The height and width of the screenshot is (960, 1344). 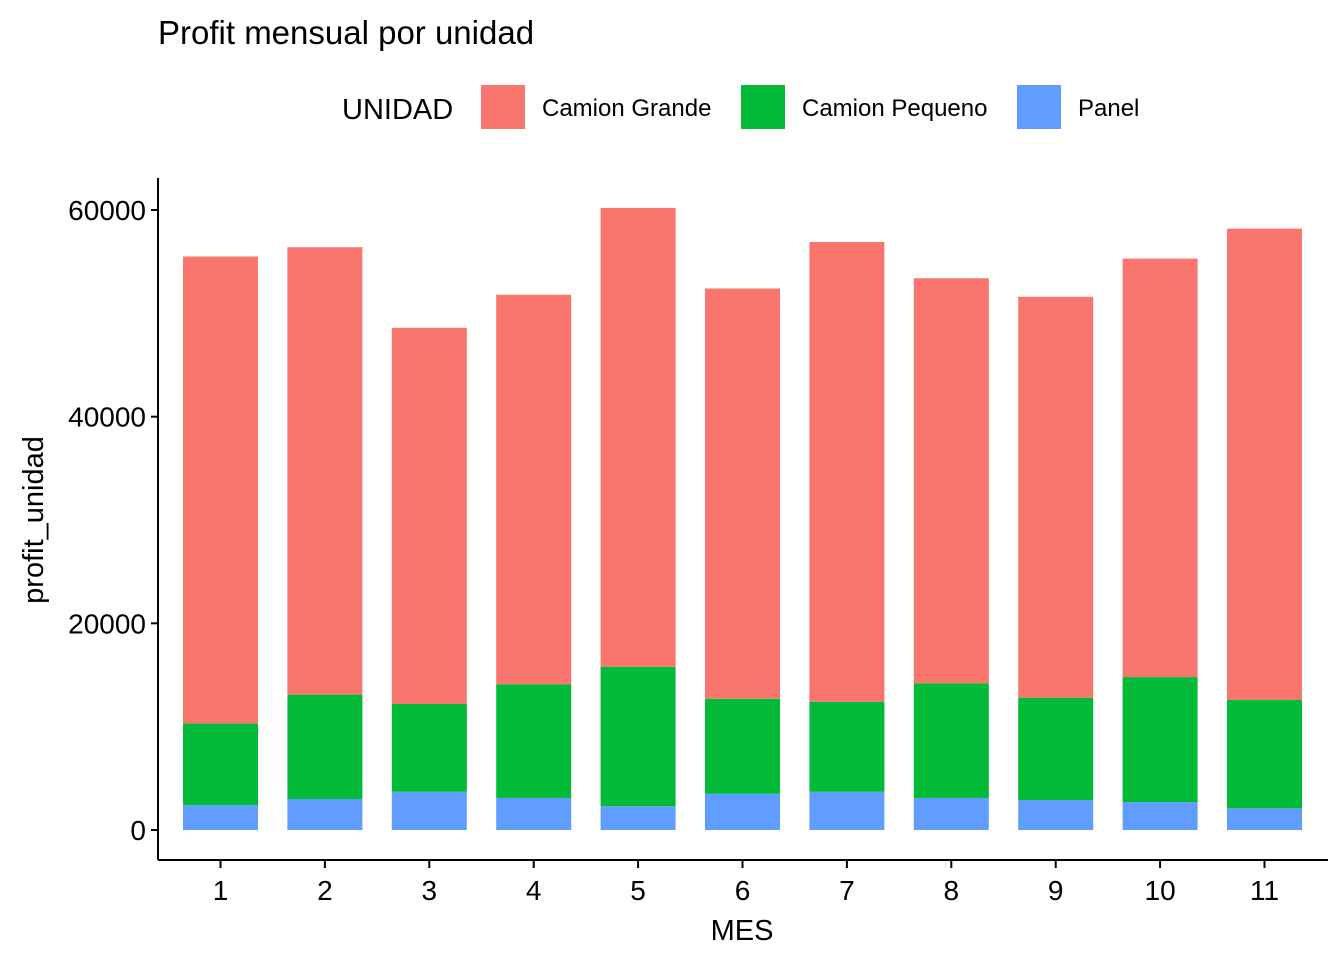 What do you see at coordinates (107, 210) in the screenshot?
I see `y-tick-label: 60000` at bounding box center [107, 210].